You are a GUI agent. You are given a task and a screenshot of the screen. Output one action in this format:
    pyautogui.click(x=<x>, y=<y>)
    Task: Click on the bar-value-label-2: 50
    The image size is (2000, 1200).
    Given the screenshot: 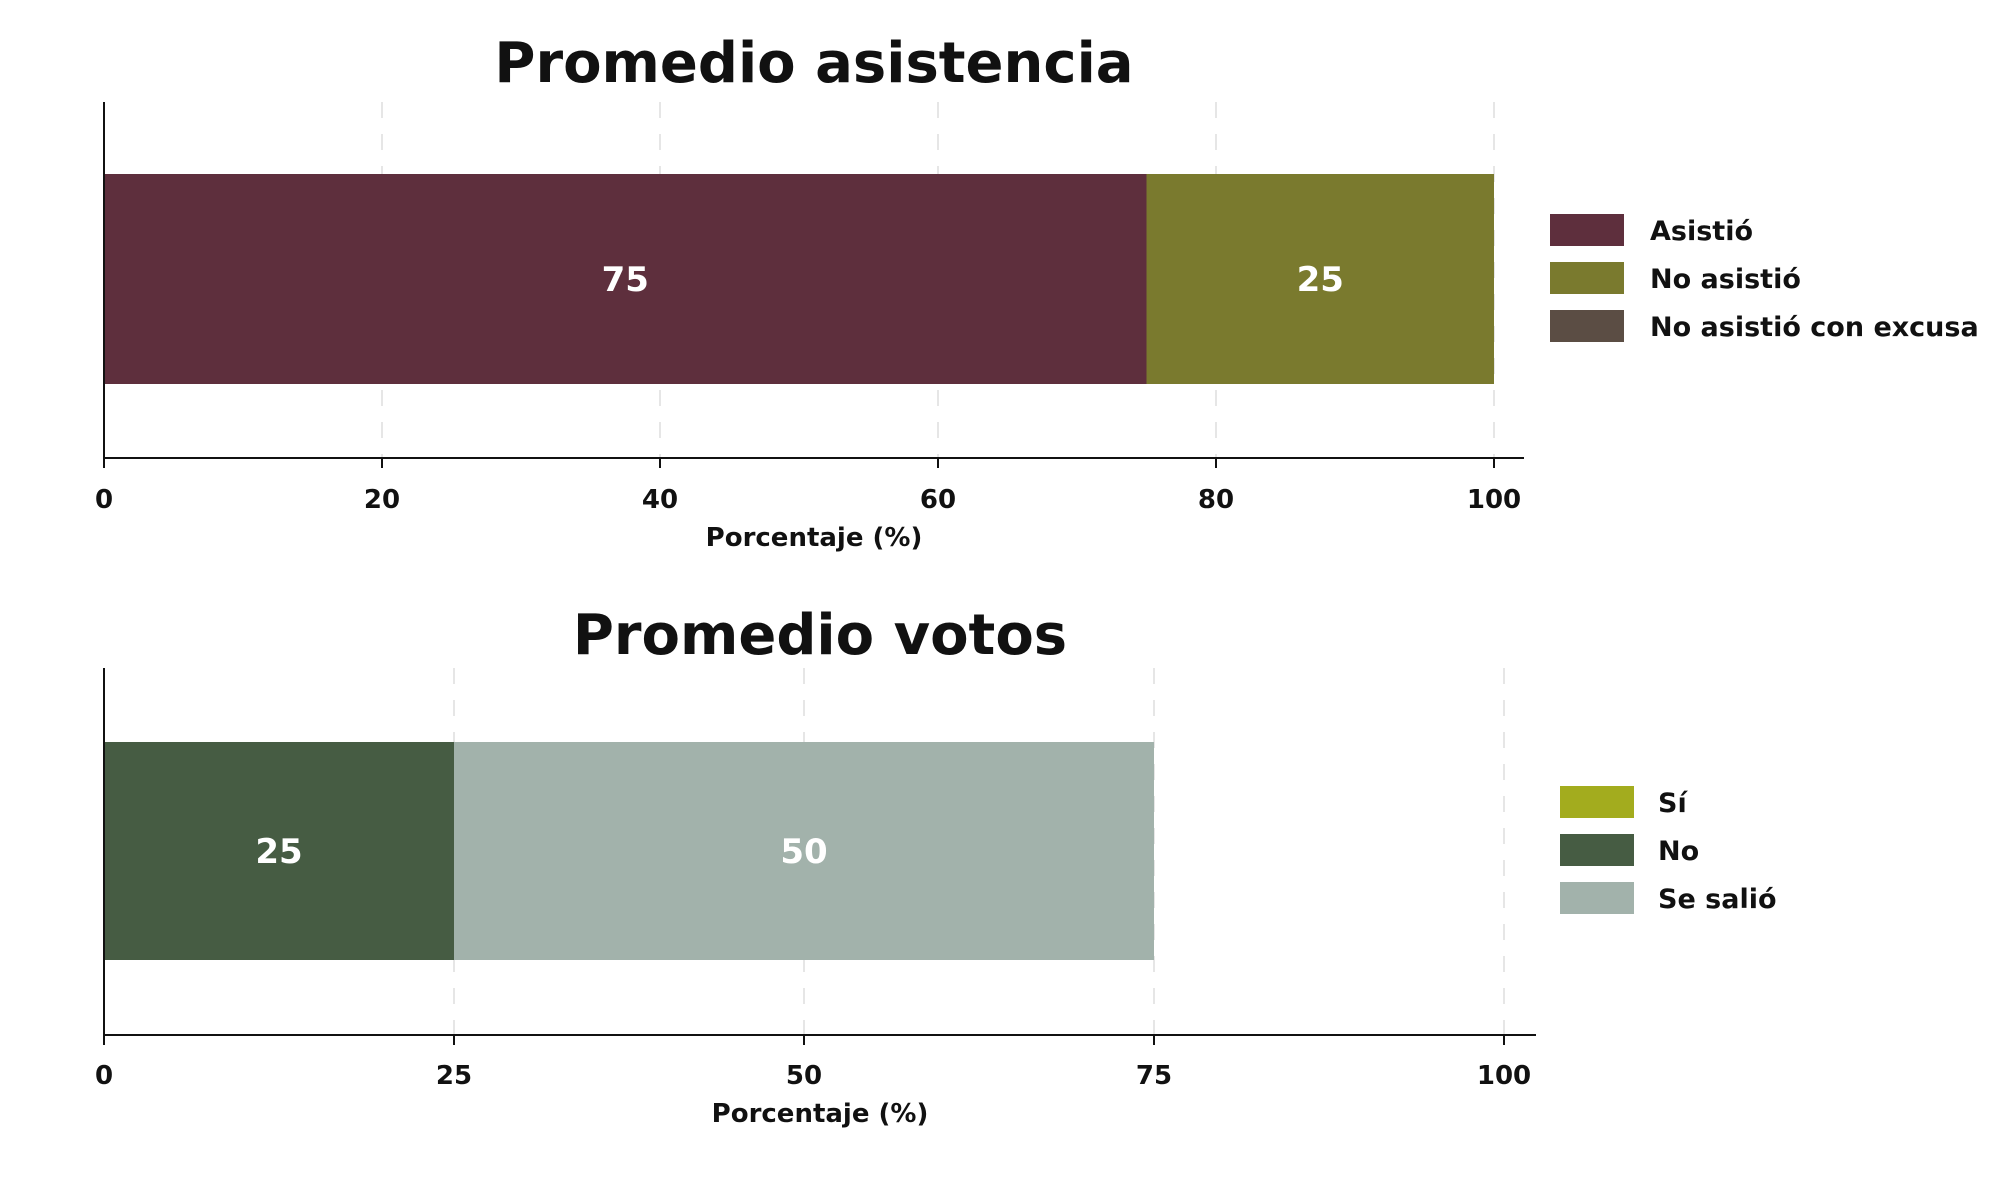 What is the action you would take?
    pyautogui.click(x=803, y=852)
    